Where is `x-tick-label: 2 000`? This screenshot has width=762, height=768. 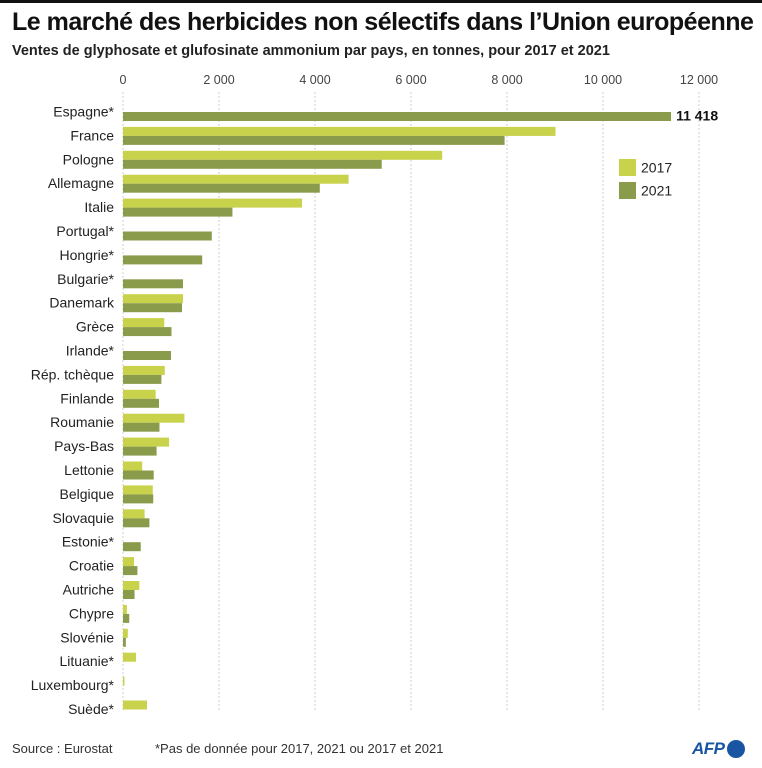
x-tick-label: 2 000 is located at coordinates (218, 80).